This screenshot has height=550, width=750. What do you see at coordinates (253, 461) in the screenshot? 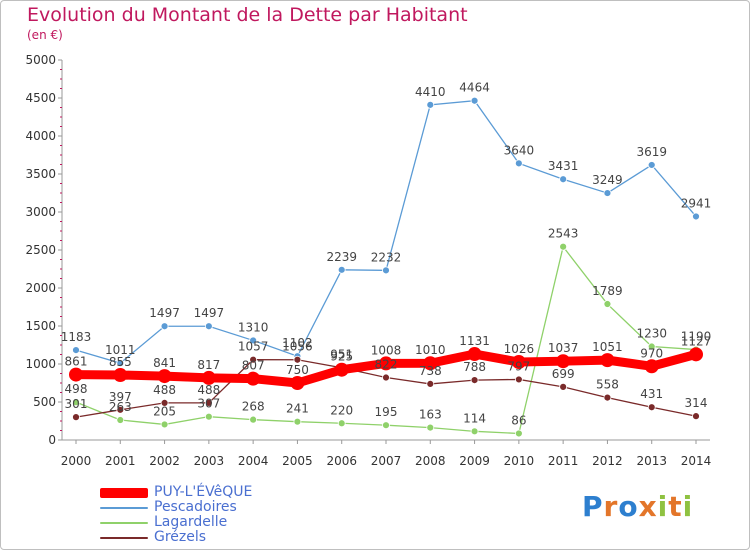
I see `x-tick-label: 2004` at bounding box center [253, 461].